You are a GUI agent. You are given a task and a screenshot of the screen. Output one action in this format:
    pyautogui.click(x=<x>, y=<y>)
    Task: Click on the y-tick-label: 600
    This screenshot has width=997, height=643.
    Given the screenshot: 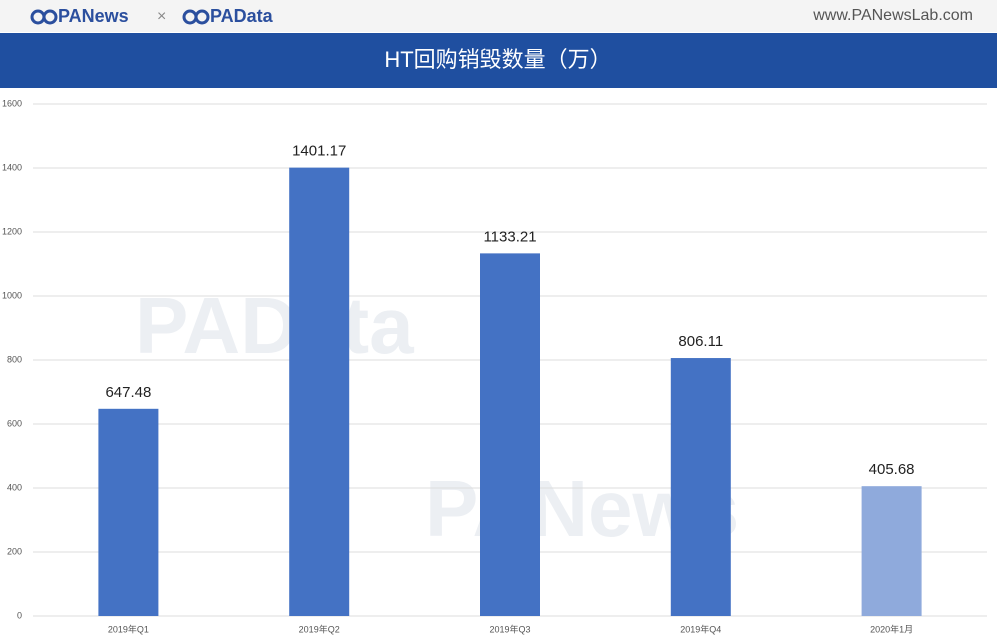 What is the action you would take?
    pyautogui.click(x=14, y=423)
    